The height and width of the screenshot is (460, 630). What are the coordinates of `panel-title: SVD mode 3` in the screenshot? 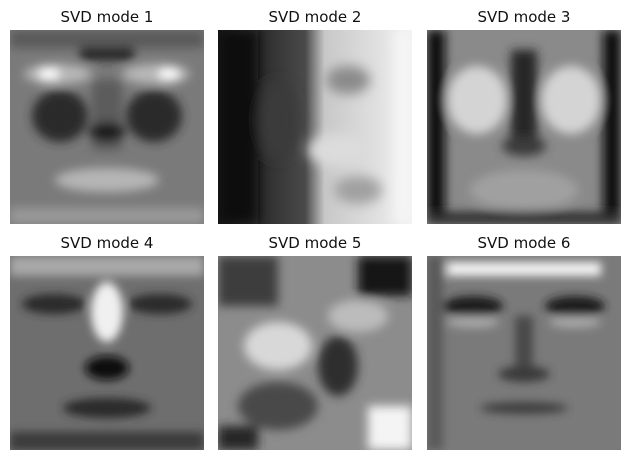 It's located at (524, 17).